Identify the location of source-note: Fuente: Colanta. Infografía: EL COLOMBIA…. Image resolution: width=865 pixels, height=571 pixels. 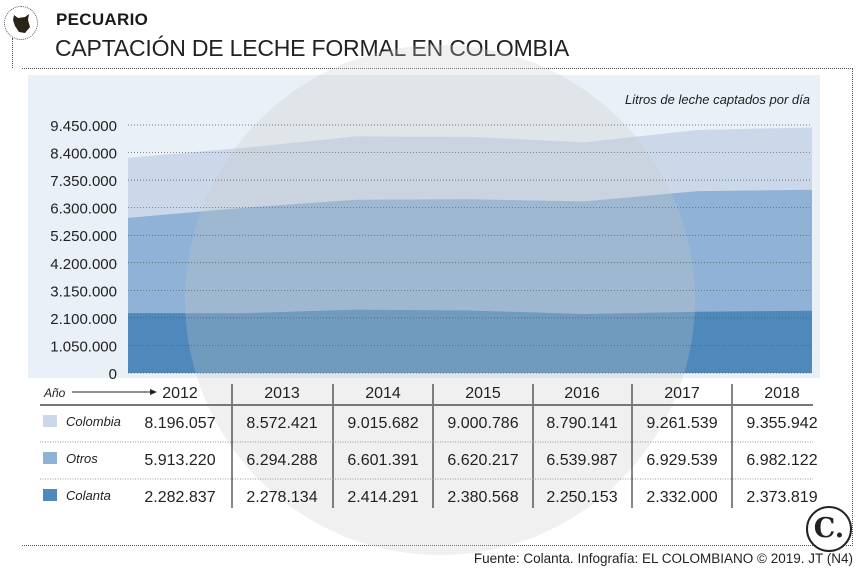
(663, 558).